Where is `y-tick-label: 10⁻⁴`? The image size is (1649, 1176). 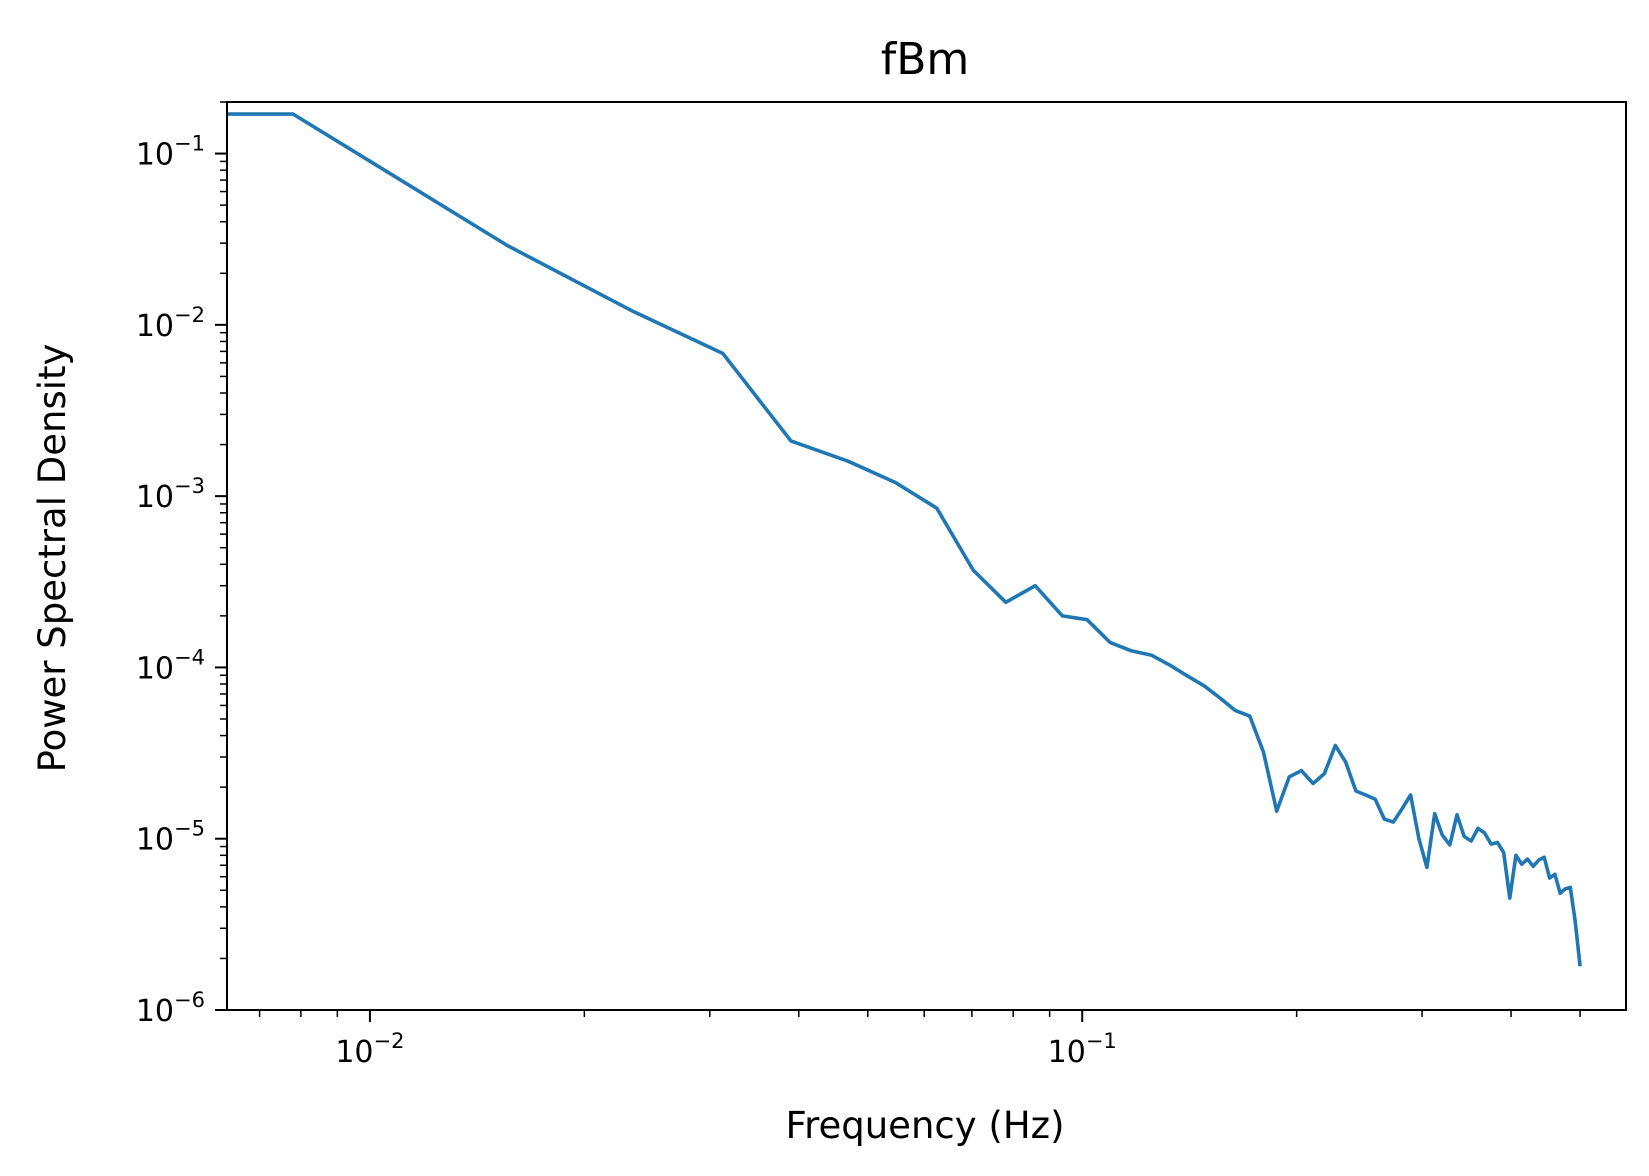
y-tick-label: 10⁻⁴ is located at coordinates (170, 665).